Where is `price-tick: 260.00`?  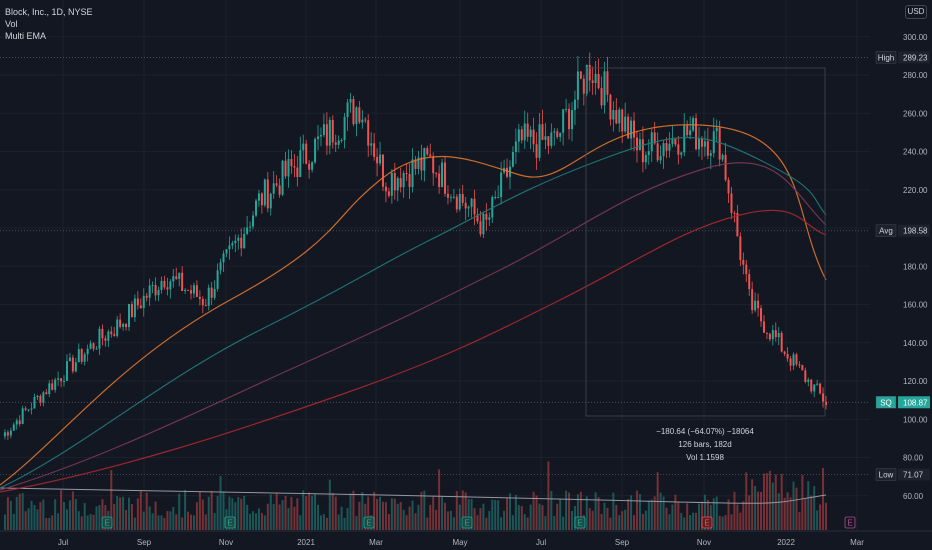
price-tick: 260.00 is located at coordinates (915, 113).